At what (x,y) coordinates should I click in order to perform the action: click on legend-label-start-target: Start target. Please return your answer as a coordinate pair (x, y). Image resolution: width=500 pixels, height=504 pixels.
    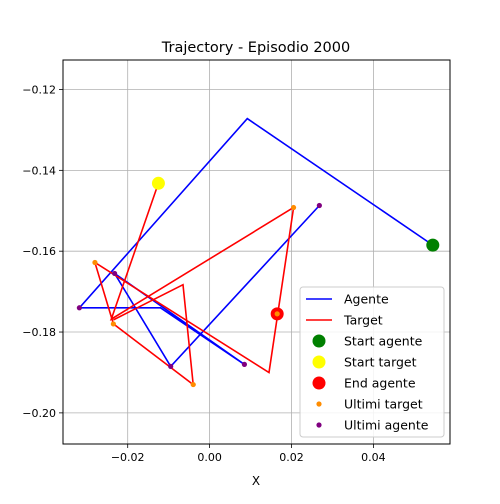
    Looking at the image, I should click on (380, 362).